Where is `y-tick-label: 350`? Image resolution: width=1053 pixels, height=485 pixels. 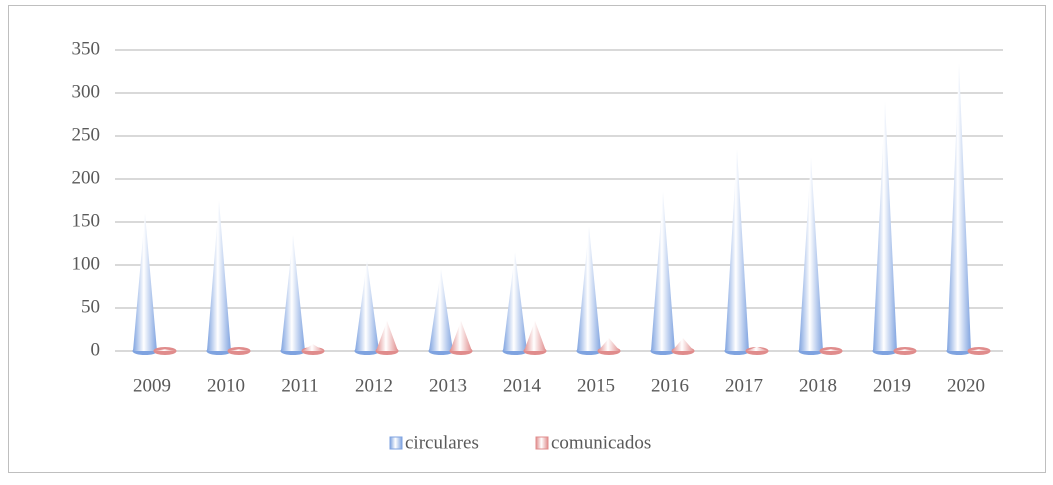
y-tick-label: 350 is located at coordinates (86, 48).